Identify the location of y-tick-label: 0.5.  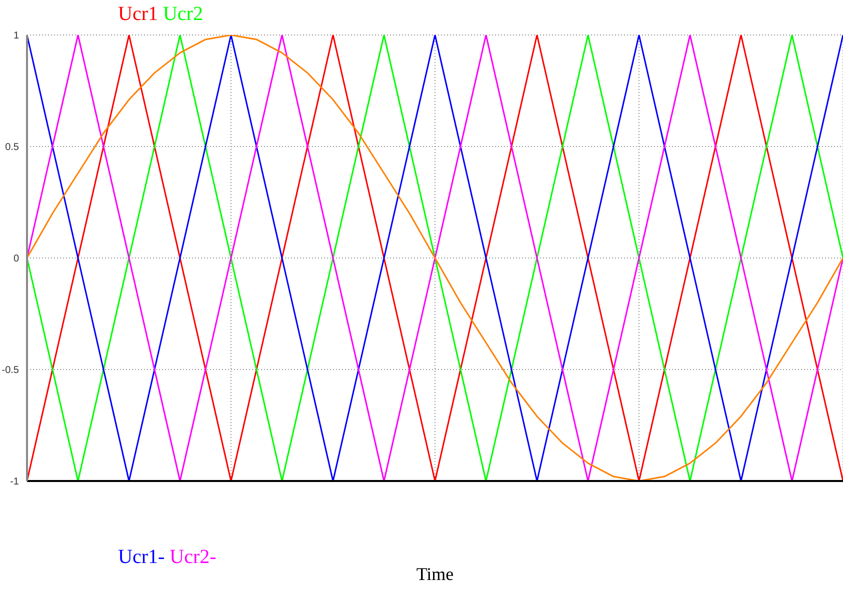
(12, 148).